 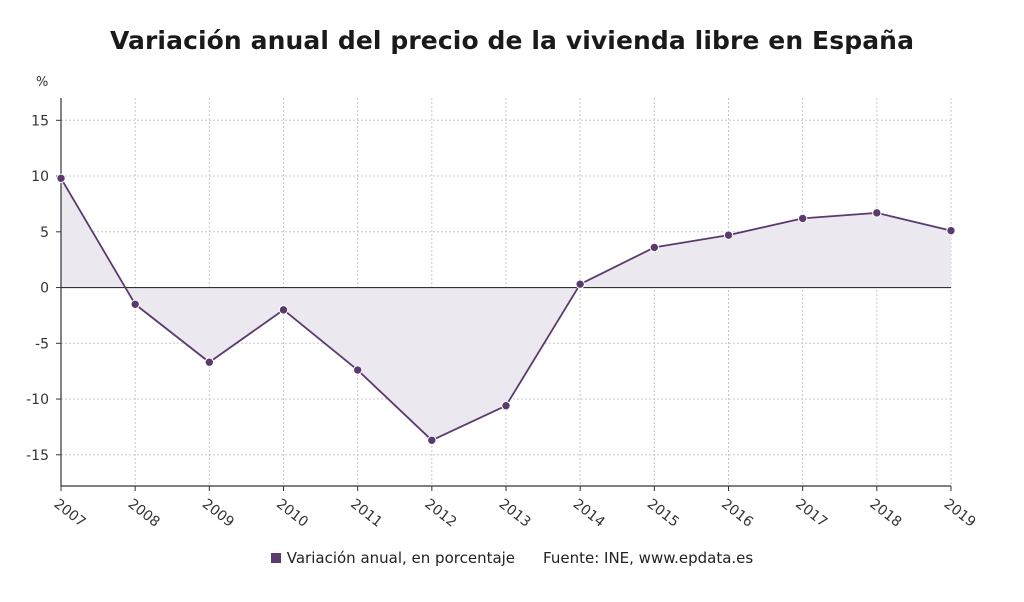 I want to click on x-tick-label: 2017, so click(x=811, y=513).